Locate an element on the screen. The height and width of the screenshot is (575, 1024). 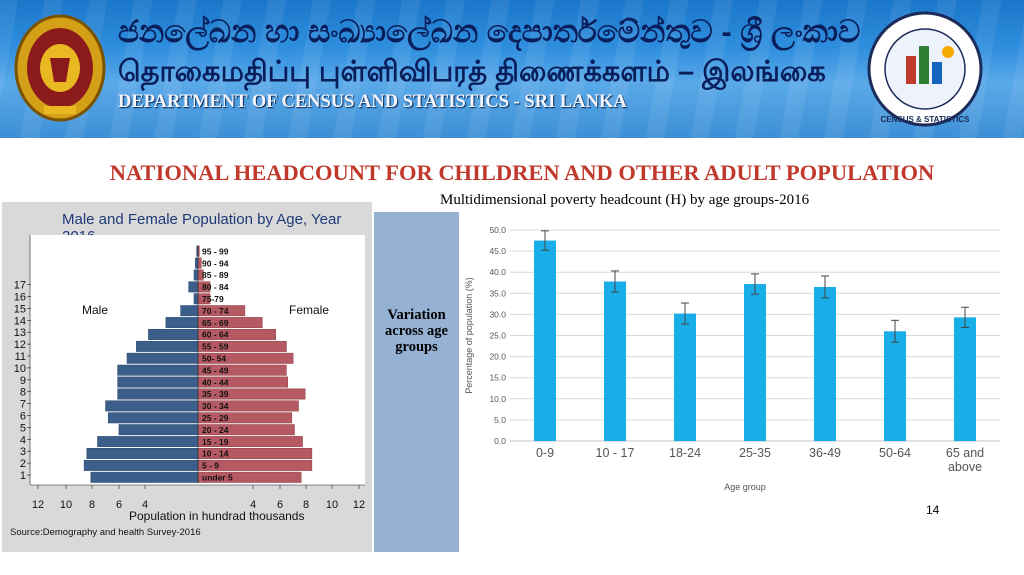
age-group-label: under 5 is located at coordinates (217, 478).